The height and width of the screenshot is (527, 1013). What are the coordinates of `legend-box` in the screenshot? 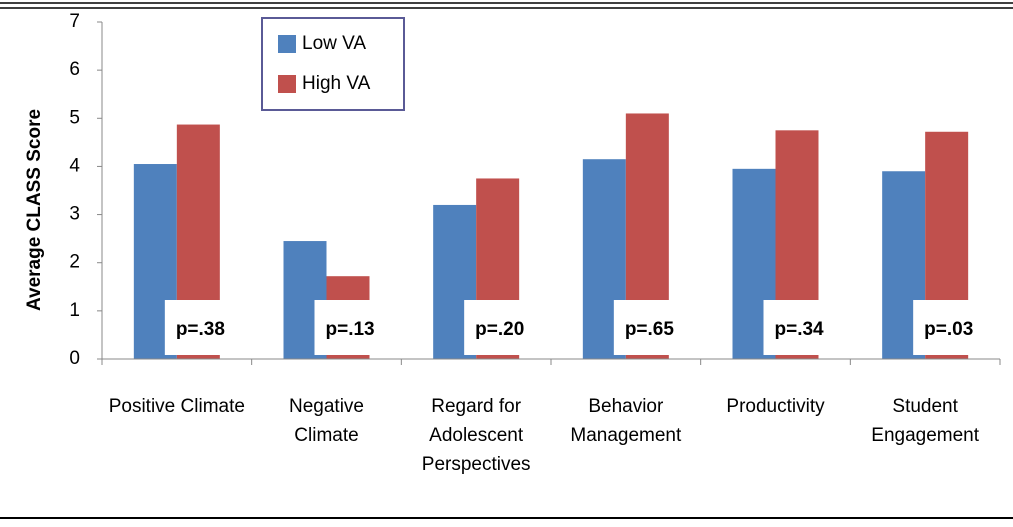 It's located at (333, 64).